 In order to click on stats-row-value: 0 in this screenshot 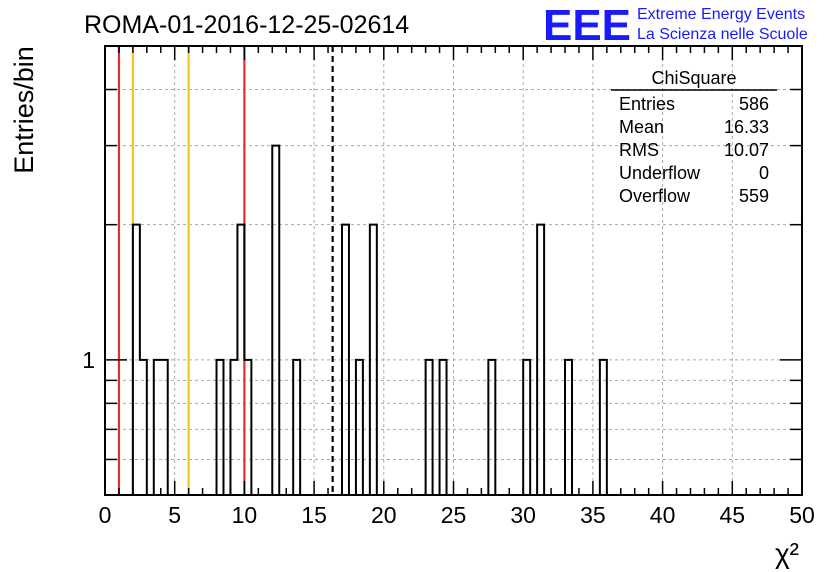, I will do `click(764, 173)`.